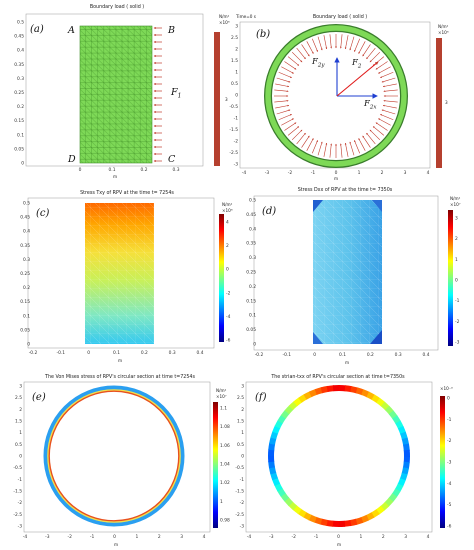 This screenshot has width=474, height=550. Describe the element at coordinates (347, 362) in the screenshot. I see `panel-d-xlabel: m` at that location.